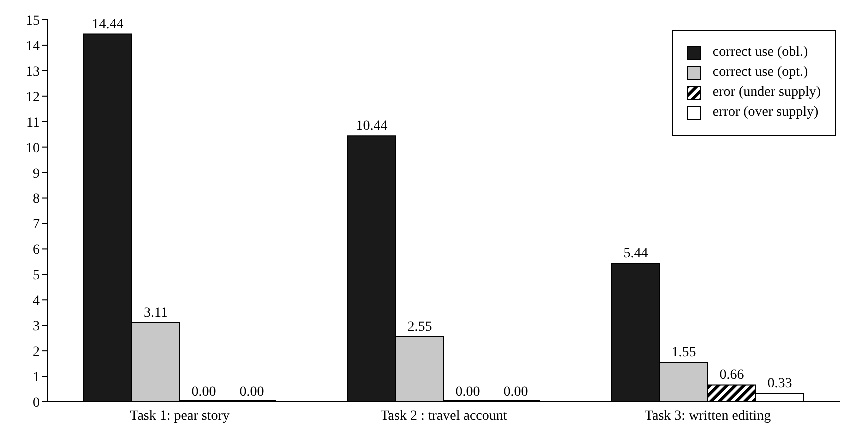  What do you see at coordinates (765, 113) in the screenshot?
I see `legend-label: error (over supply)` at bounding box center [765, 113].